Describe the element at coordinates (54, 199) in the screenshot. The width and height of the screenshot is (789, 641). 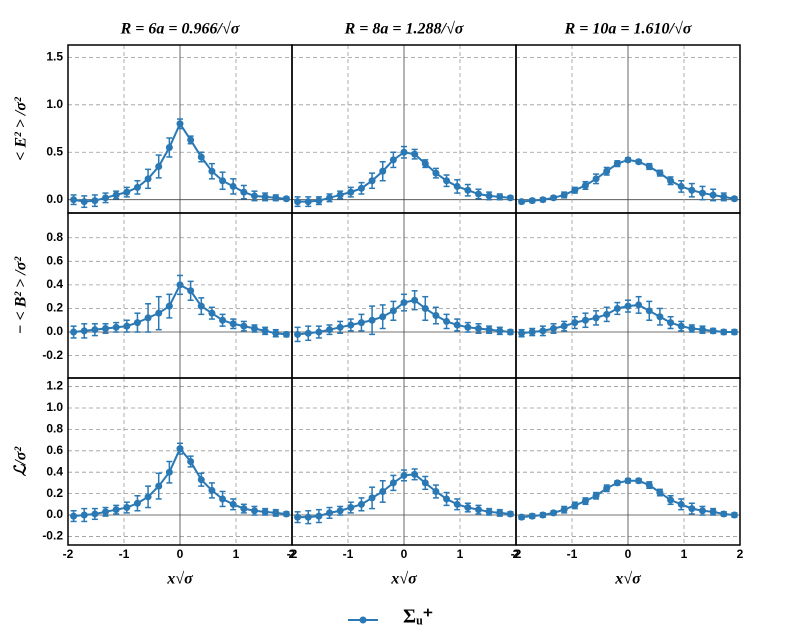
I see `y-tick-label: 0.0` at that location.